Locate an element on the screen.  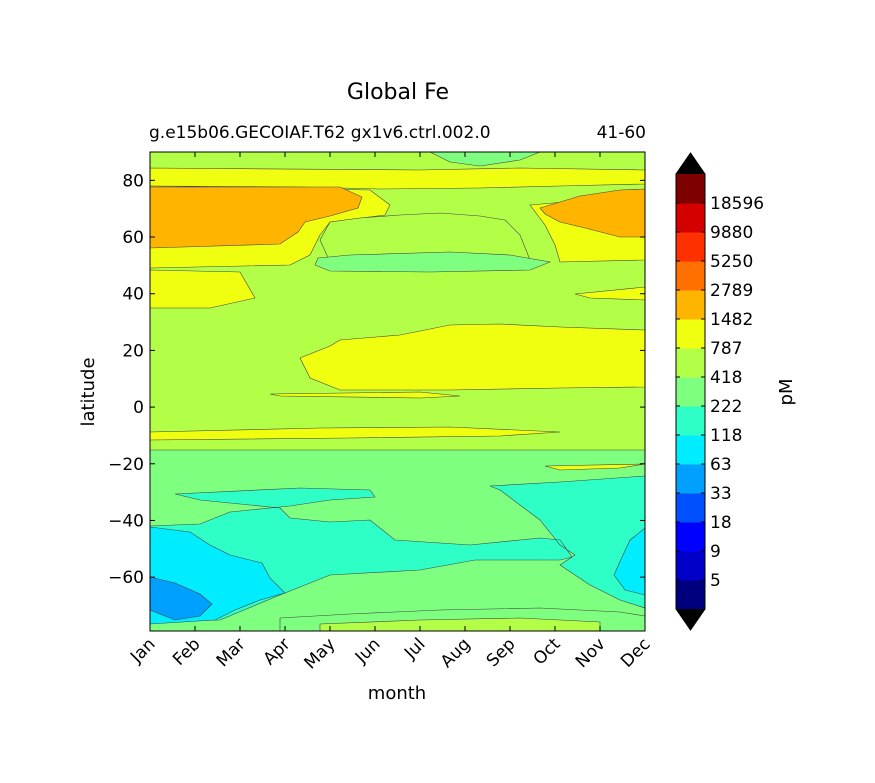
colorbar-tick-label: 18 is located at coordinates (721, 523).